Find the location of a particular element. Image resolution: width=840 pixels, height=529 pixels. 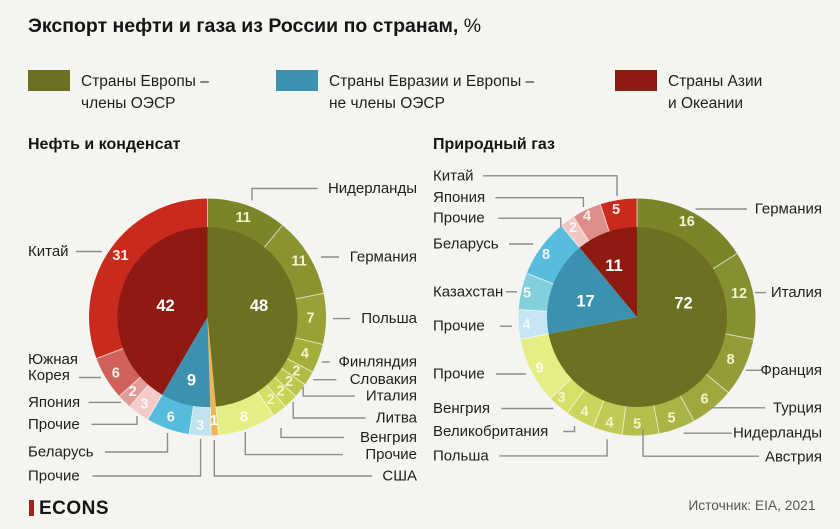

svg-text: Страны Евразии и Европы – is located at coordinates (432, 81).